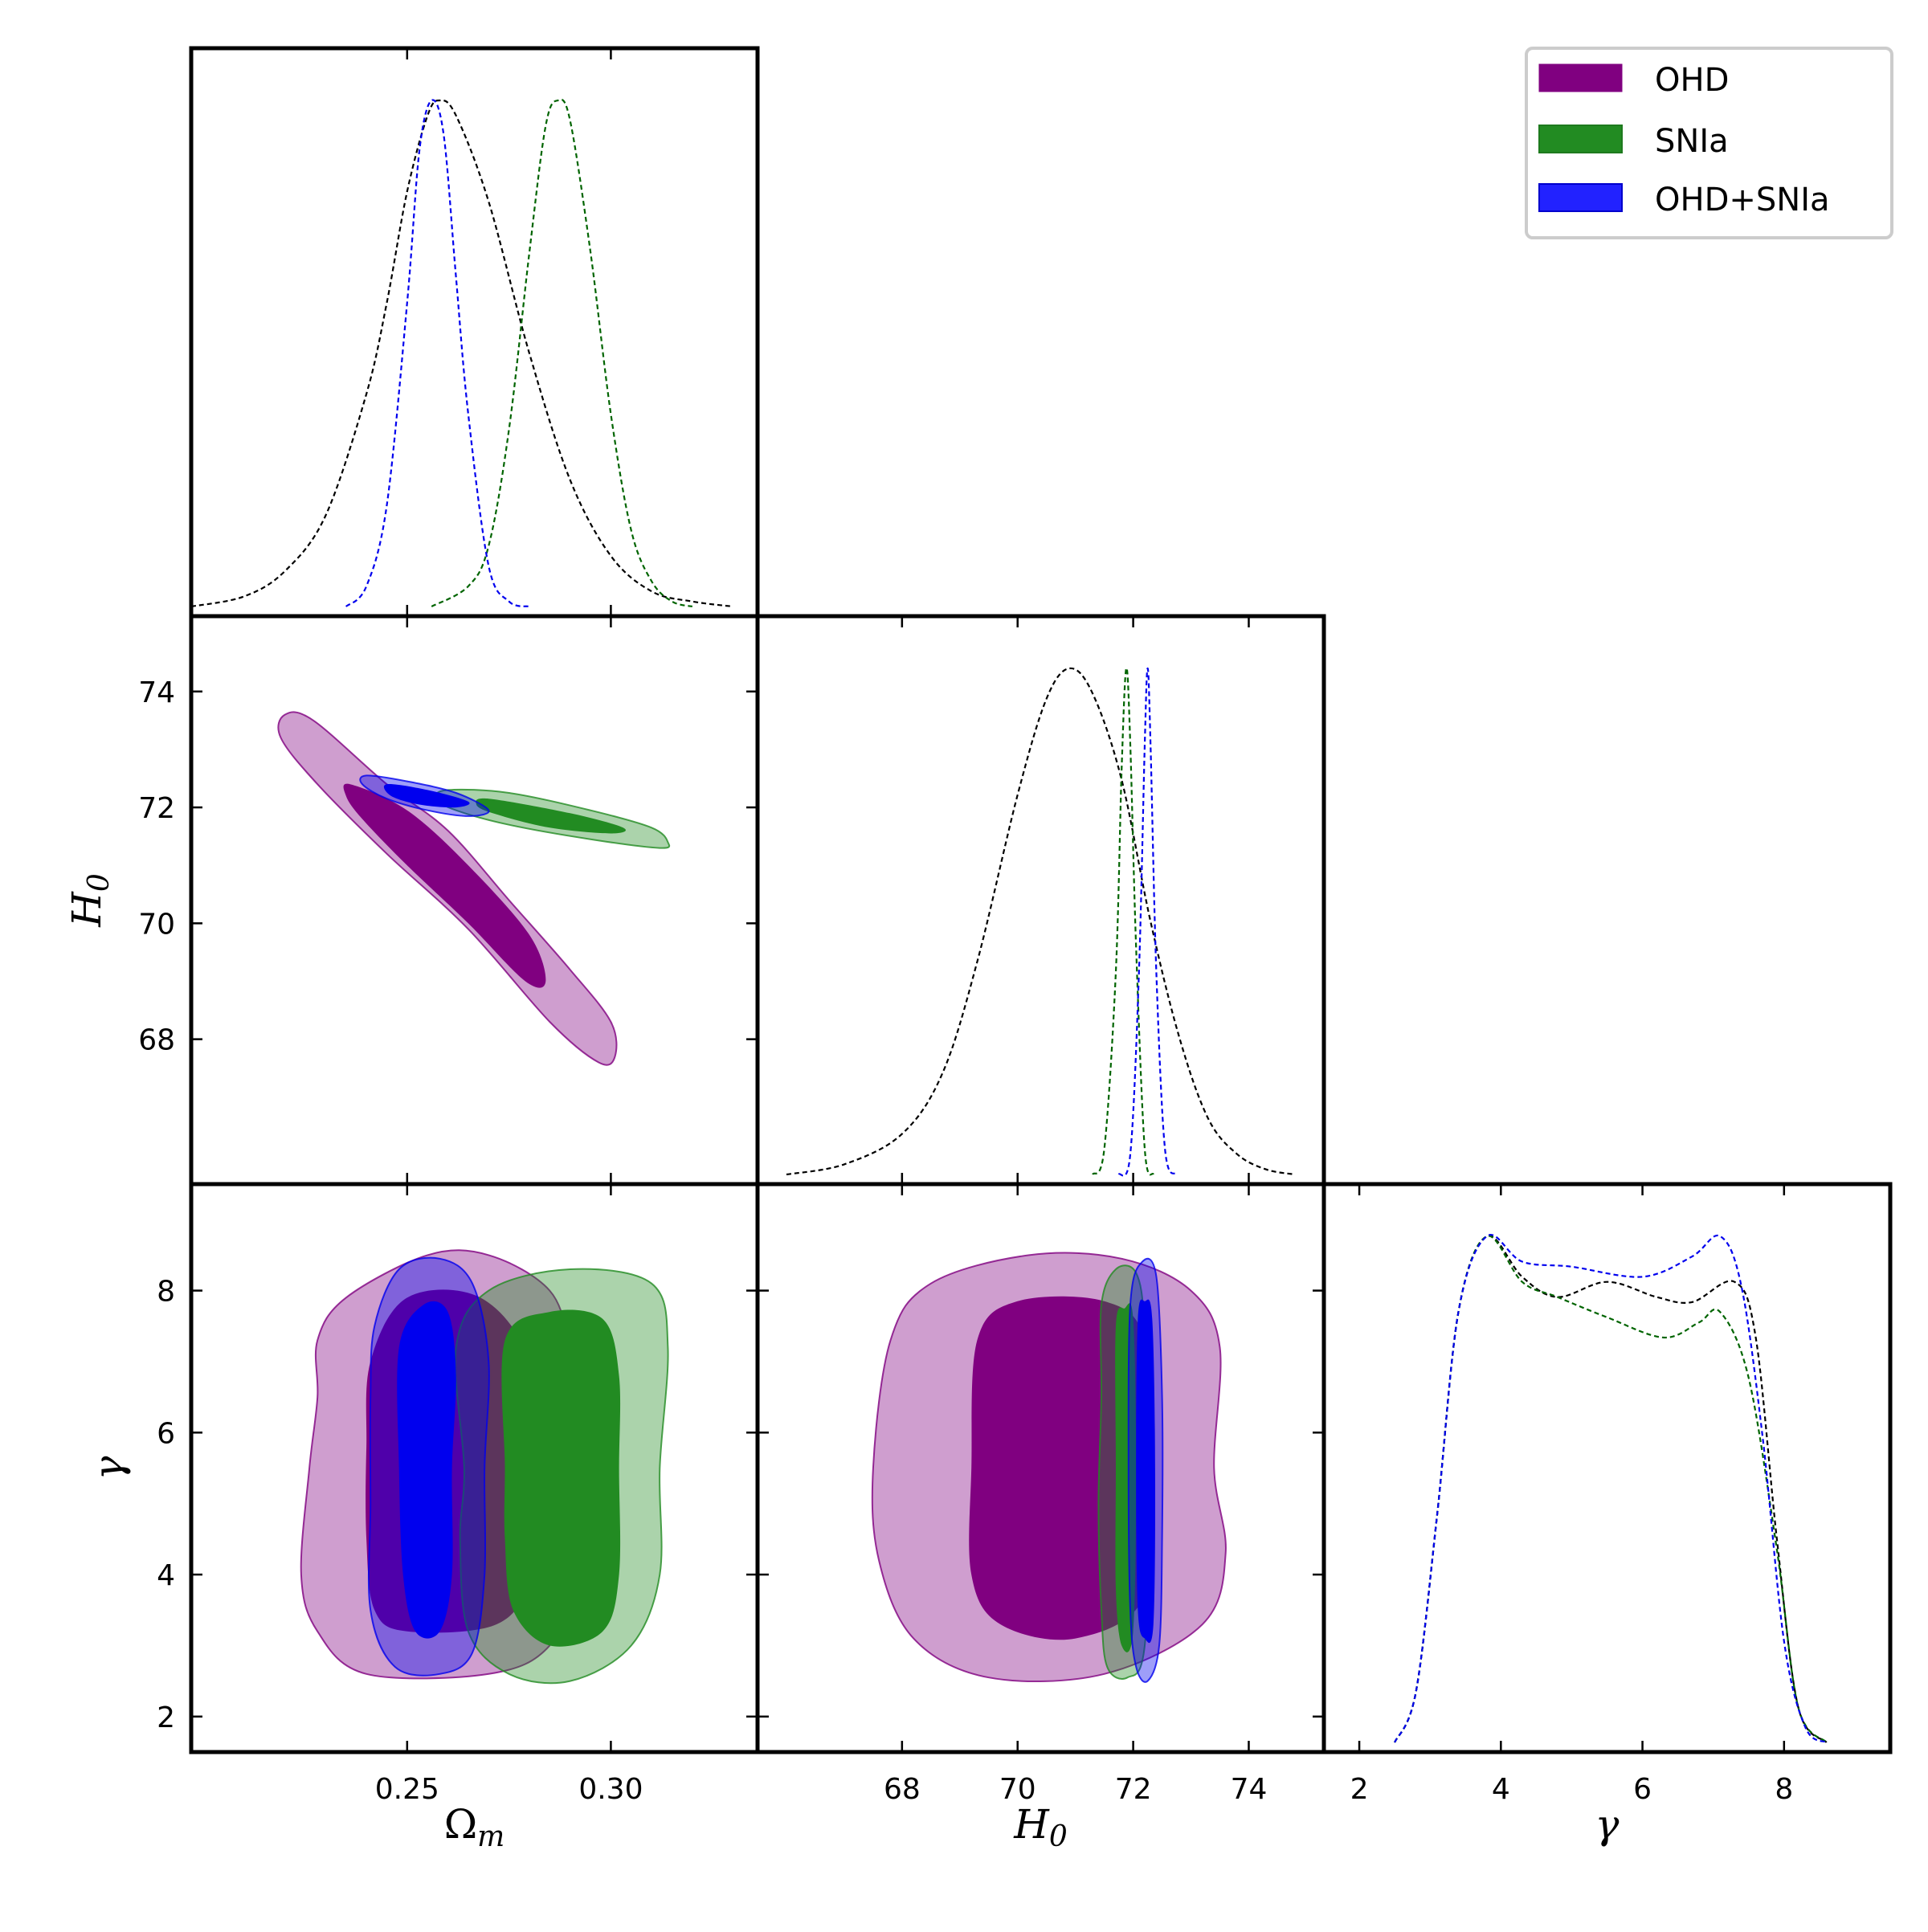 Image resolution: width=1928 pixels, height=1932 pixels. What do you see at coordinates (903, 1790) in the screenshot?
I see `xtick-label-H0: 68` at bounding box center [903, 1790].